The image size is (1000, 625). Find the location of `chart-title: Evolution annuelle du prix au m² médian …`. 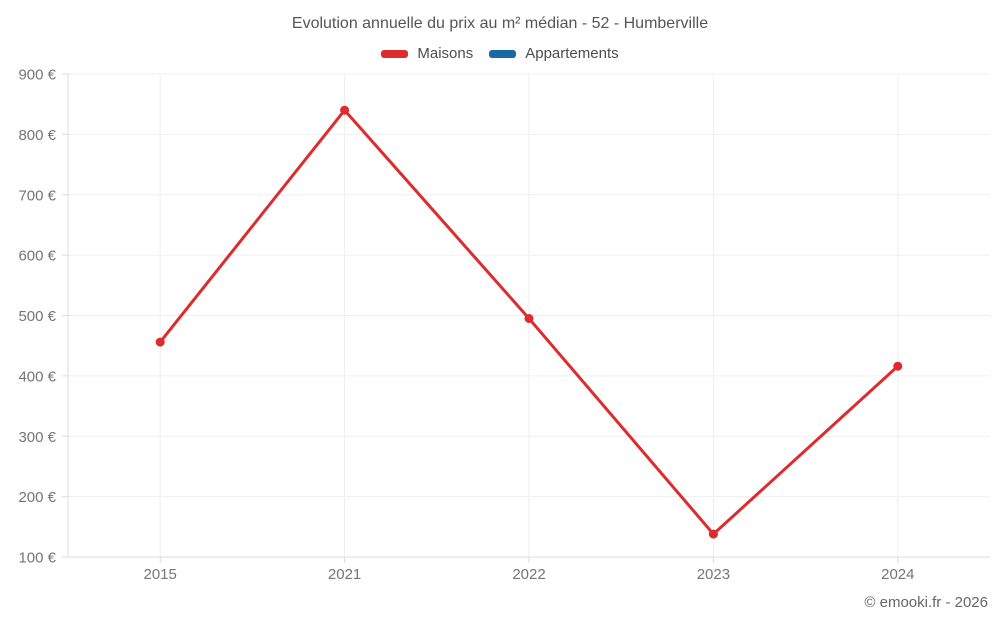

chart-title: Evolution annuelle du prix au m² médian … is located at coordinates (500, 23).